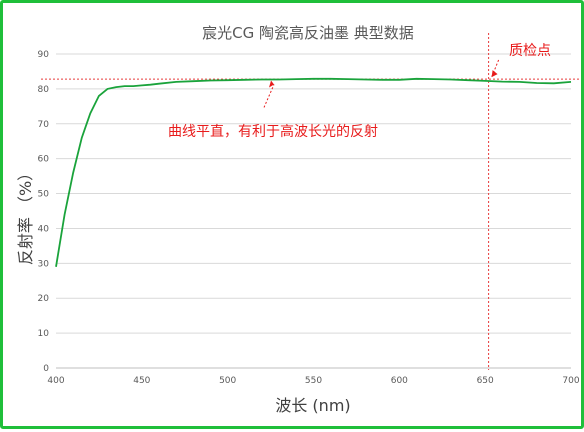 The height and width of the screenshot is (432, 584). Describe the element at coordinates (272, 84) in the screenshot. I see `arrowhead-flat-curve` at that location.